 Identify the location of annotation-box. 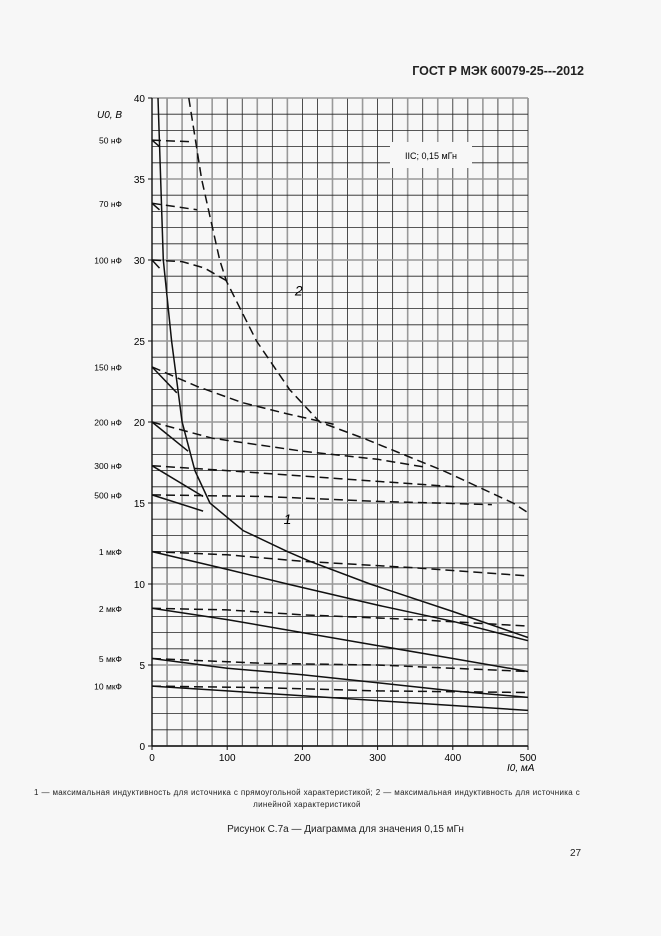
(431, 155).